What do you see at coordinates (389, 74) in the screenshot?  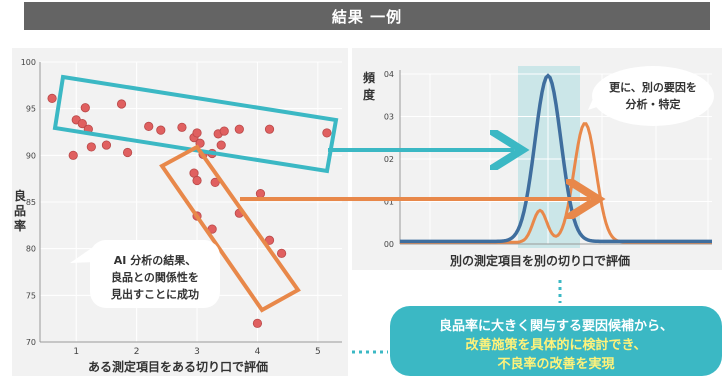 I see `frequency-y-tick-label: 04` at bounding box center [389, 74].